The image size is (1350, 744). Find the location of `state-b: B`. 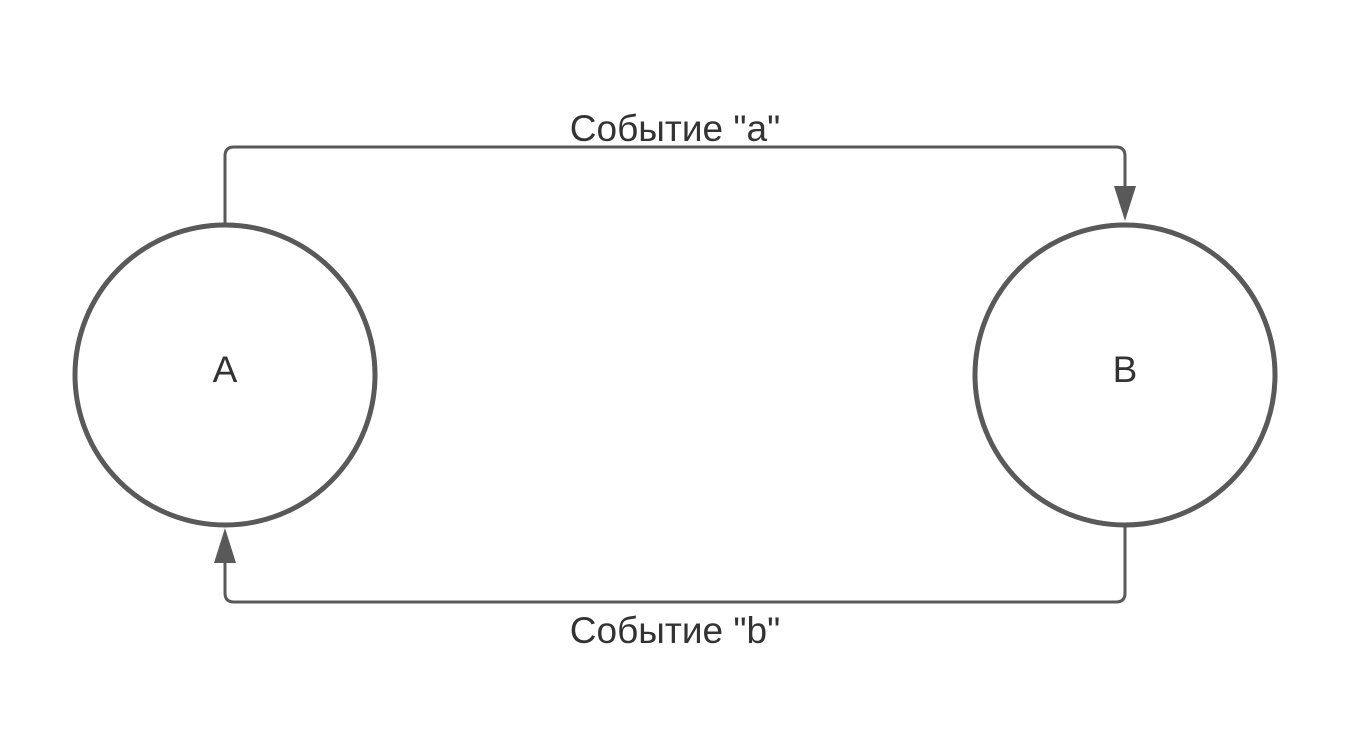

state-b: B is located at coordinates (1125, 375).